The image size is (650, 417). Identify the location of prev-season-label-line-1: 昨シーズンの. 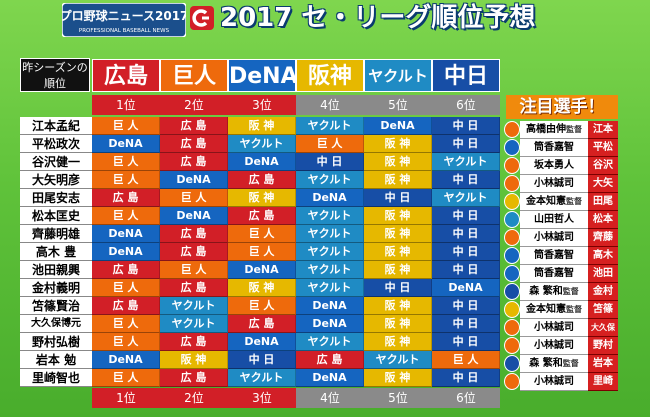
(55, 67).